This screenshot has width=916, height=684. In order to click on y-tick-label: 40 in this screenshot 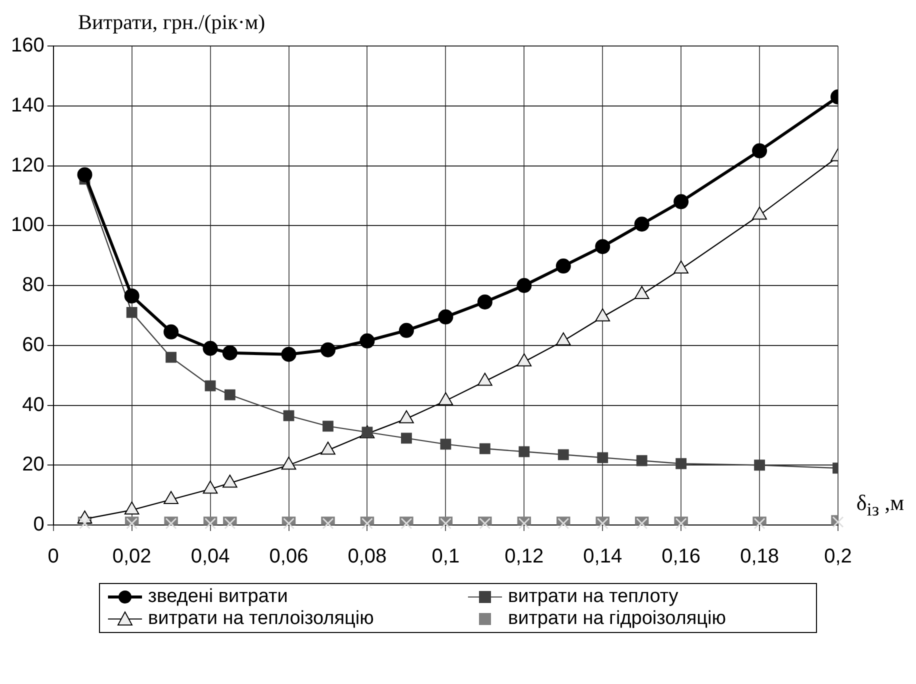, I will do `click(33, 405)`.